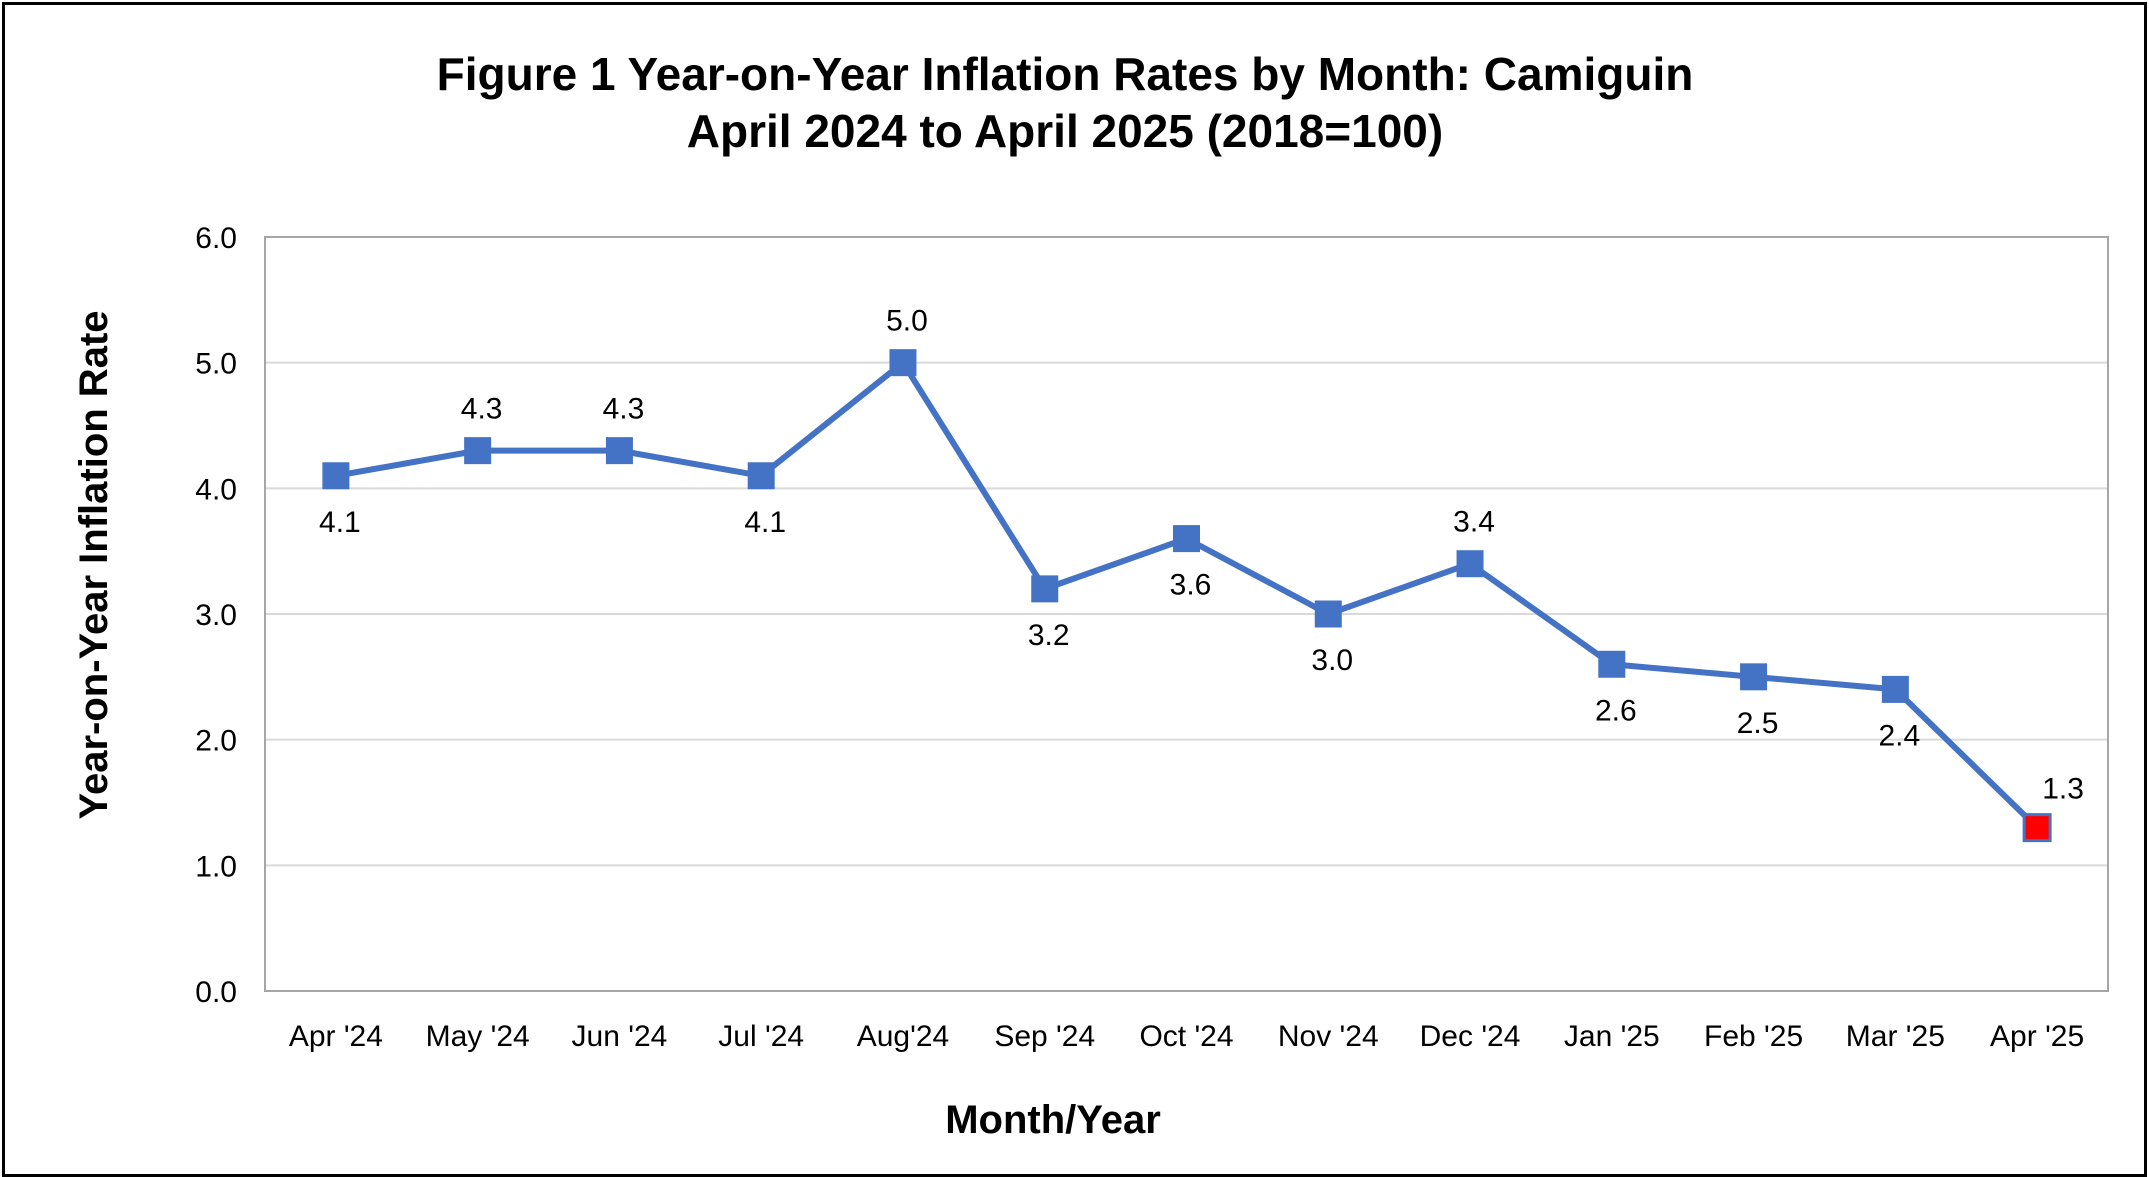 The image size is (2149, 1177). What do you see at coordinates (1065, 131) in the screenshot?
I see `chart-subtitle: April 2024 to April 2025 (2018=100)` at bounding box center [1065, 131].